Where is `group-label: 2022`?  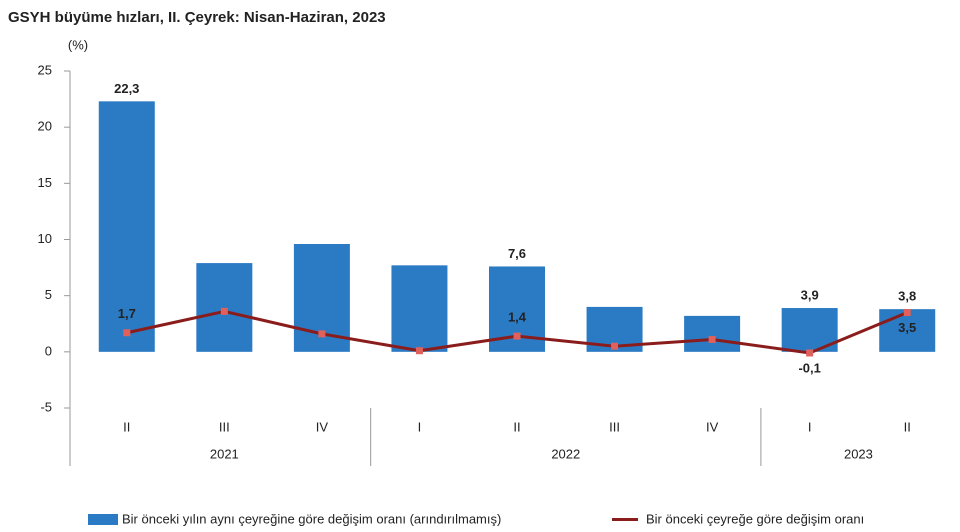
group-label: 2022 is located at coordinates (565, 453).